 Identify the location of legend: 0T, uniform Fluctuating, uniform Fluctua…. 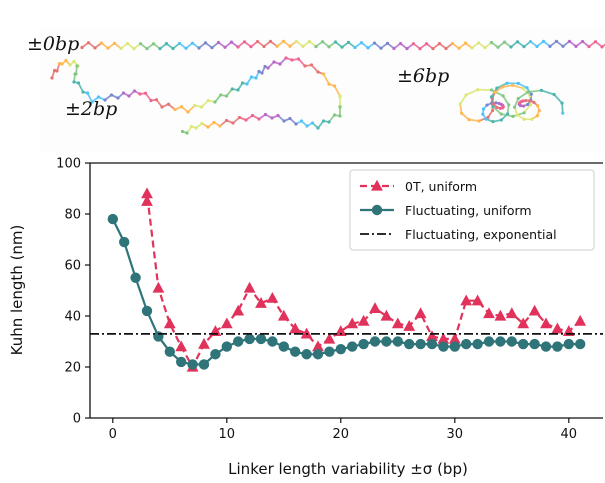
(472, 210).